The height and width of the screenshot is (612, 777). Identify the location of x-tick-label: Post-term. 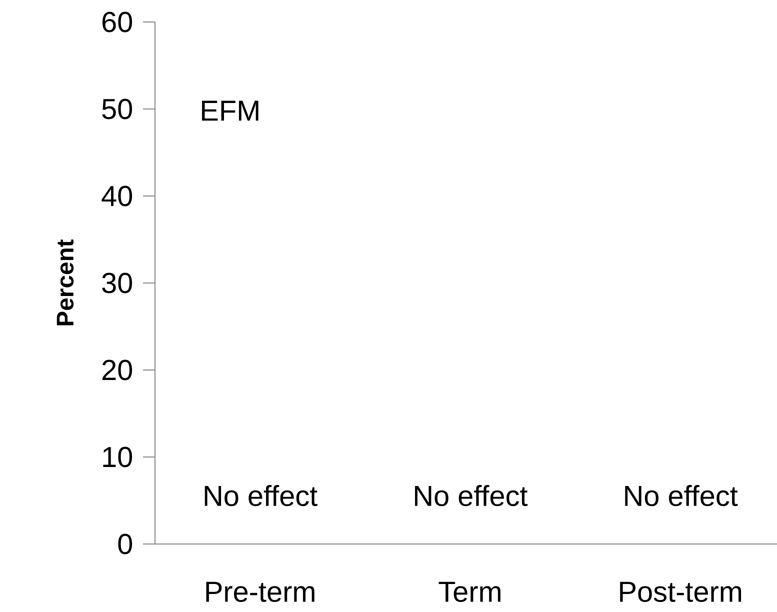
(681, 592).